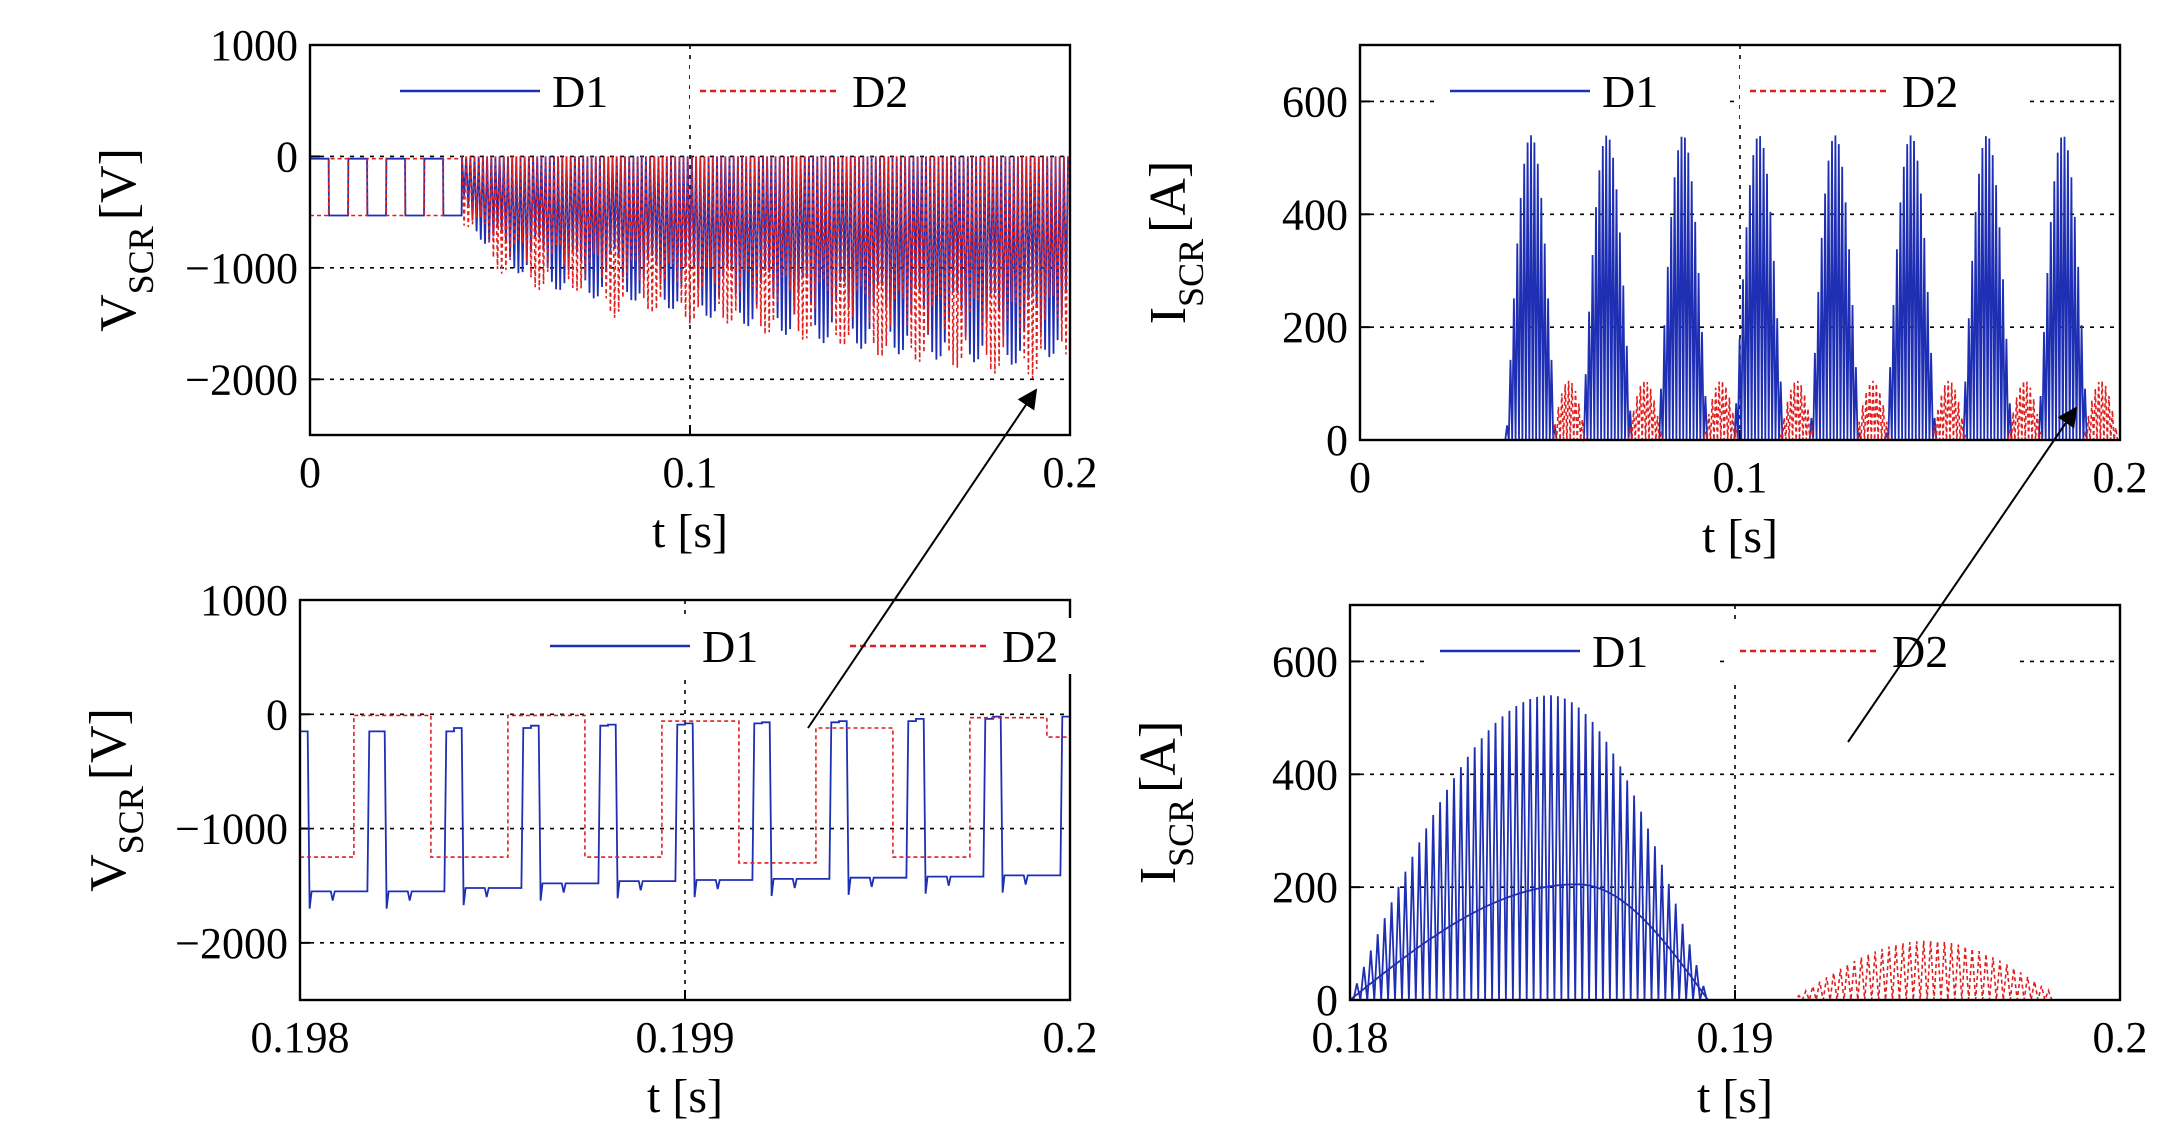 This screenshot has height=1146, width=2180. What do you see at coordinates (922, 558) in the screenshot?
I see `zoom-arrow-voltage` at bounding box center [922, 558].